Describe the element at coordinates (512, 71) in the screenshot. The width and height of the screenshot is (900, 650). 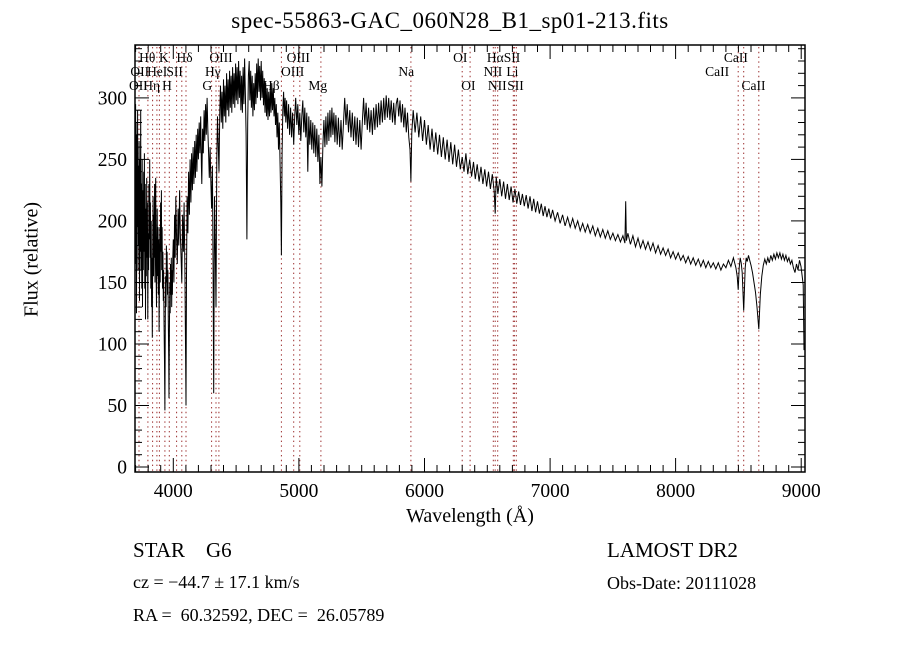
I see `svg-text: Li` at that location.